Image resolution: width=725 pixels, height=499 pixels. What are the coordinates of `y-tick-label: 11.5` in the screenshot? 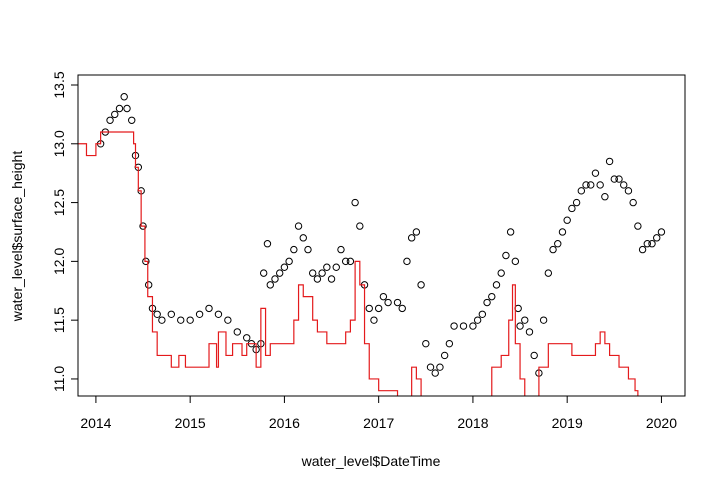 It's located at (59, 320).